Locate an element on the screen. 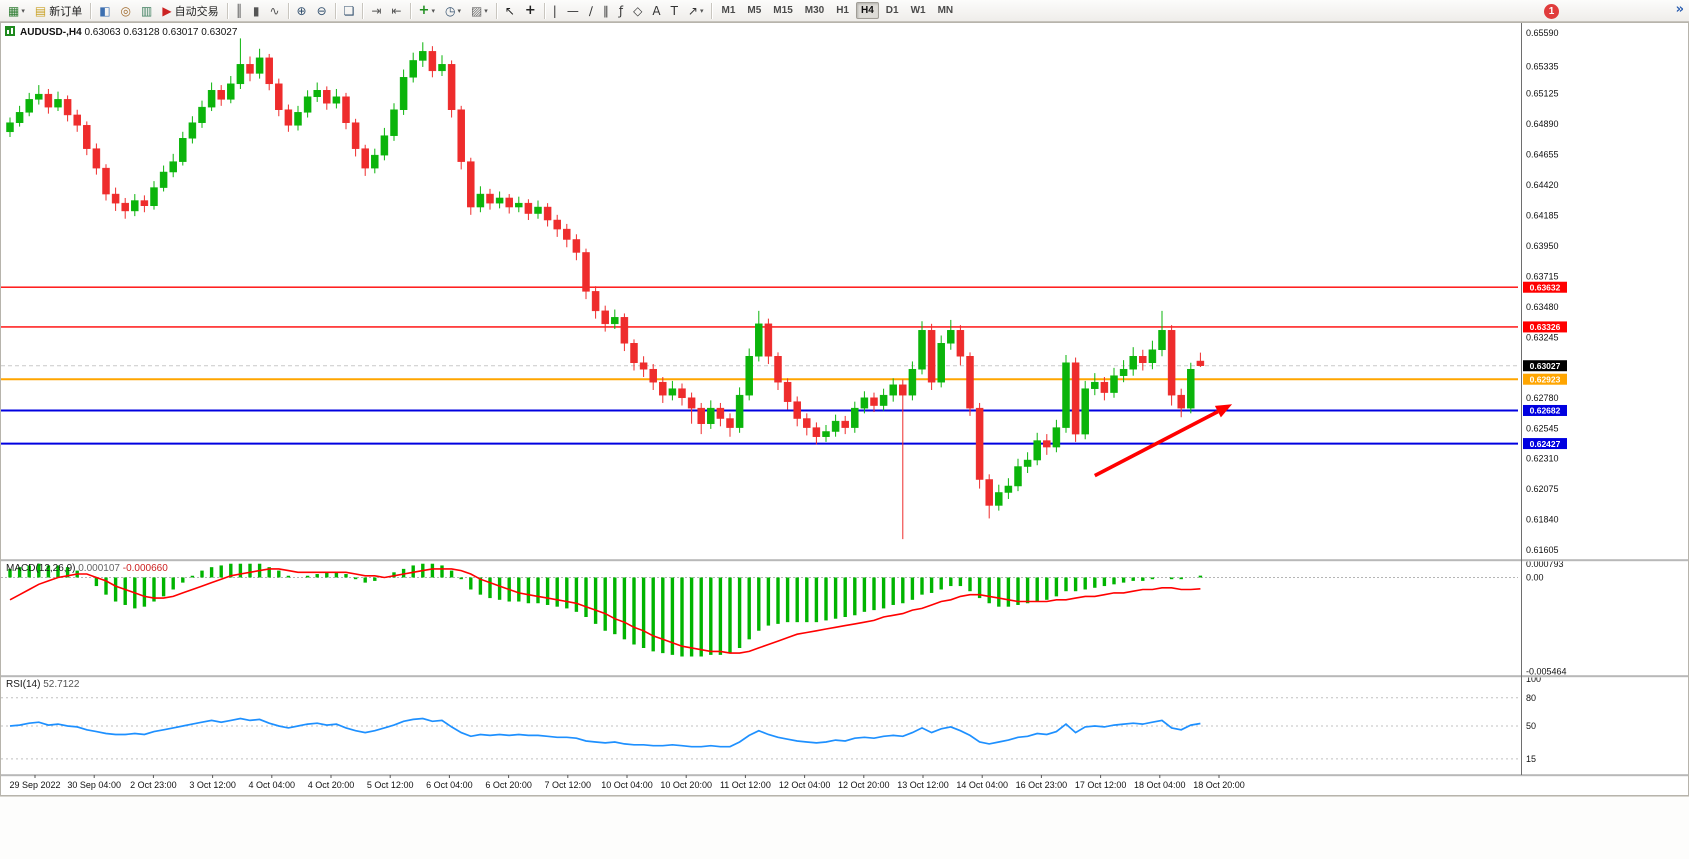 This screenshot has height=859, width=1689. timeframe-m15-button: M15 is located at coordinates (783, 10).